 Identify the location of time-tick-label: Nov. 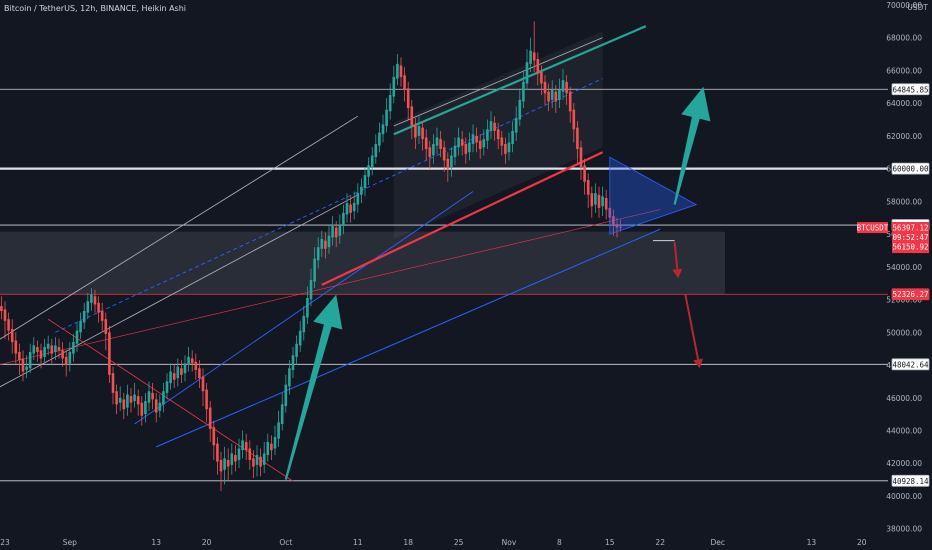
(509, 542).